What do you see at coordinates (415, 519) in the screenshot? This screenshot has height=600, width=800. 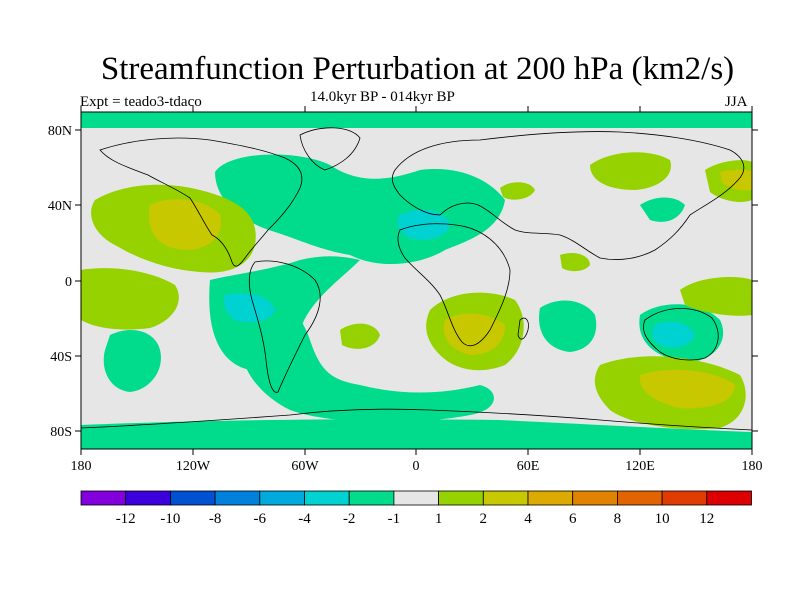 I see `colorbar-labels: -12 -10 -8 -6 -4 -2 -1 1 2 4 6 8 10 12` at bounding box center [415, 519].